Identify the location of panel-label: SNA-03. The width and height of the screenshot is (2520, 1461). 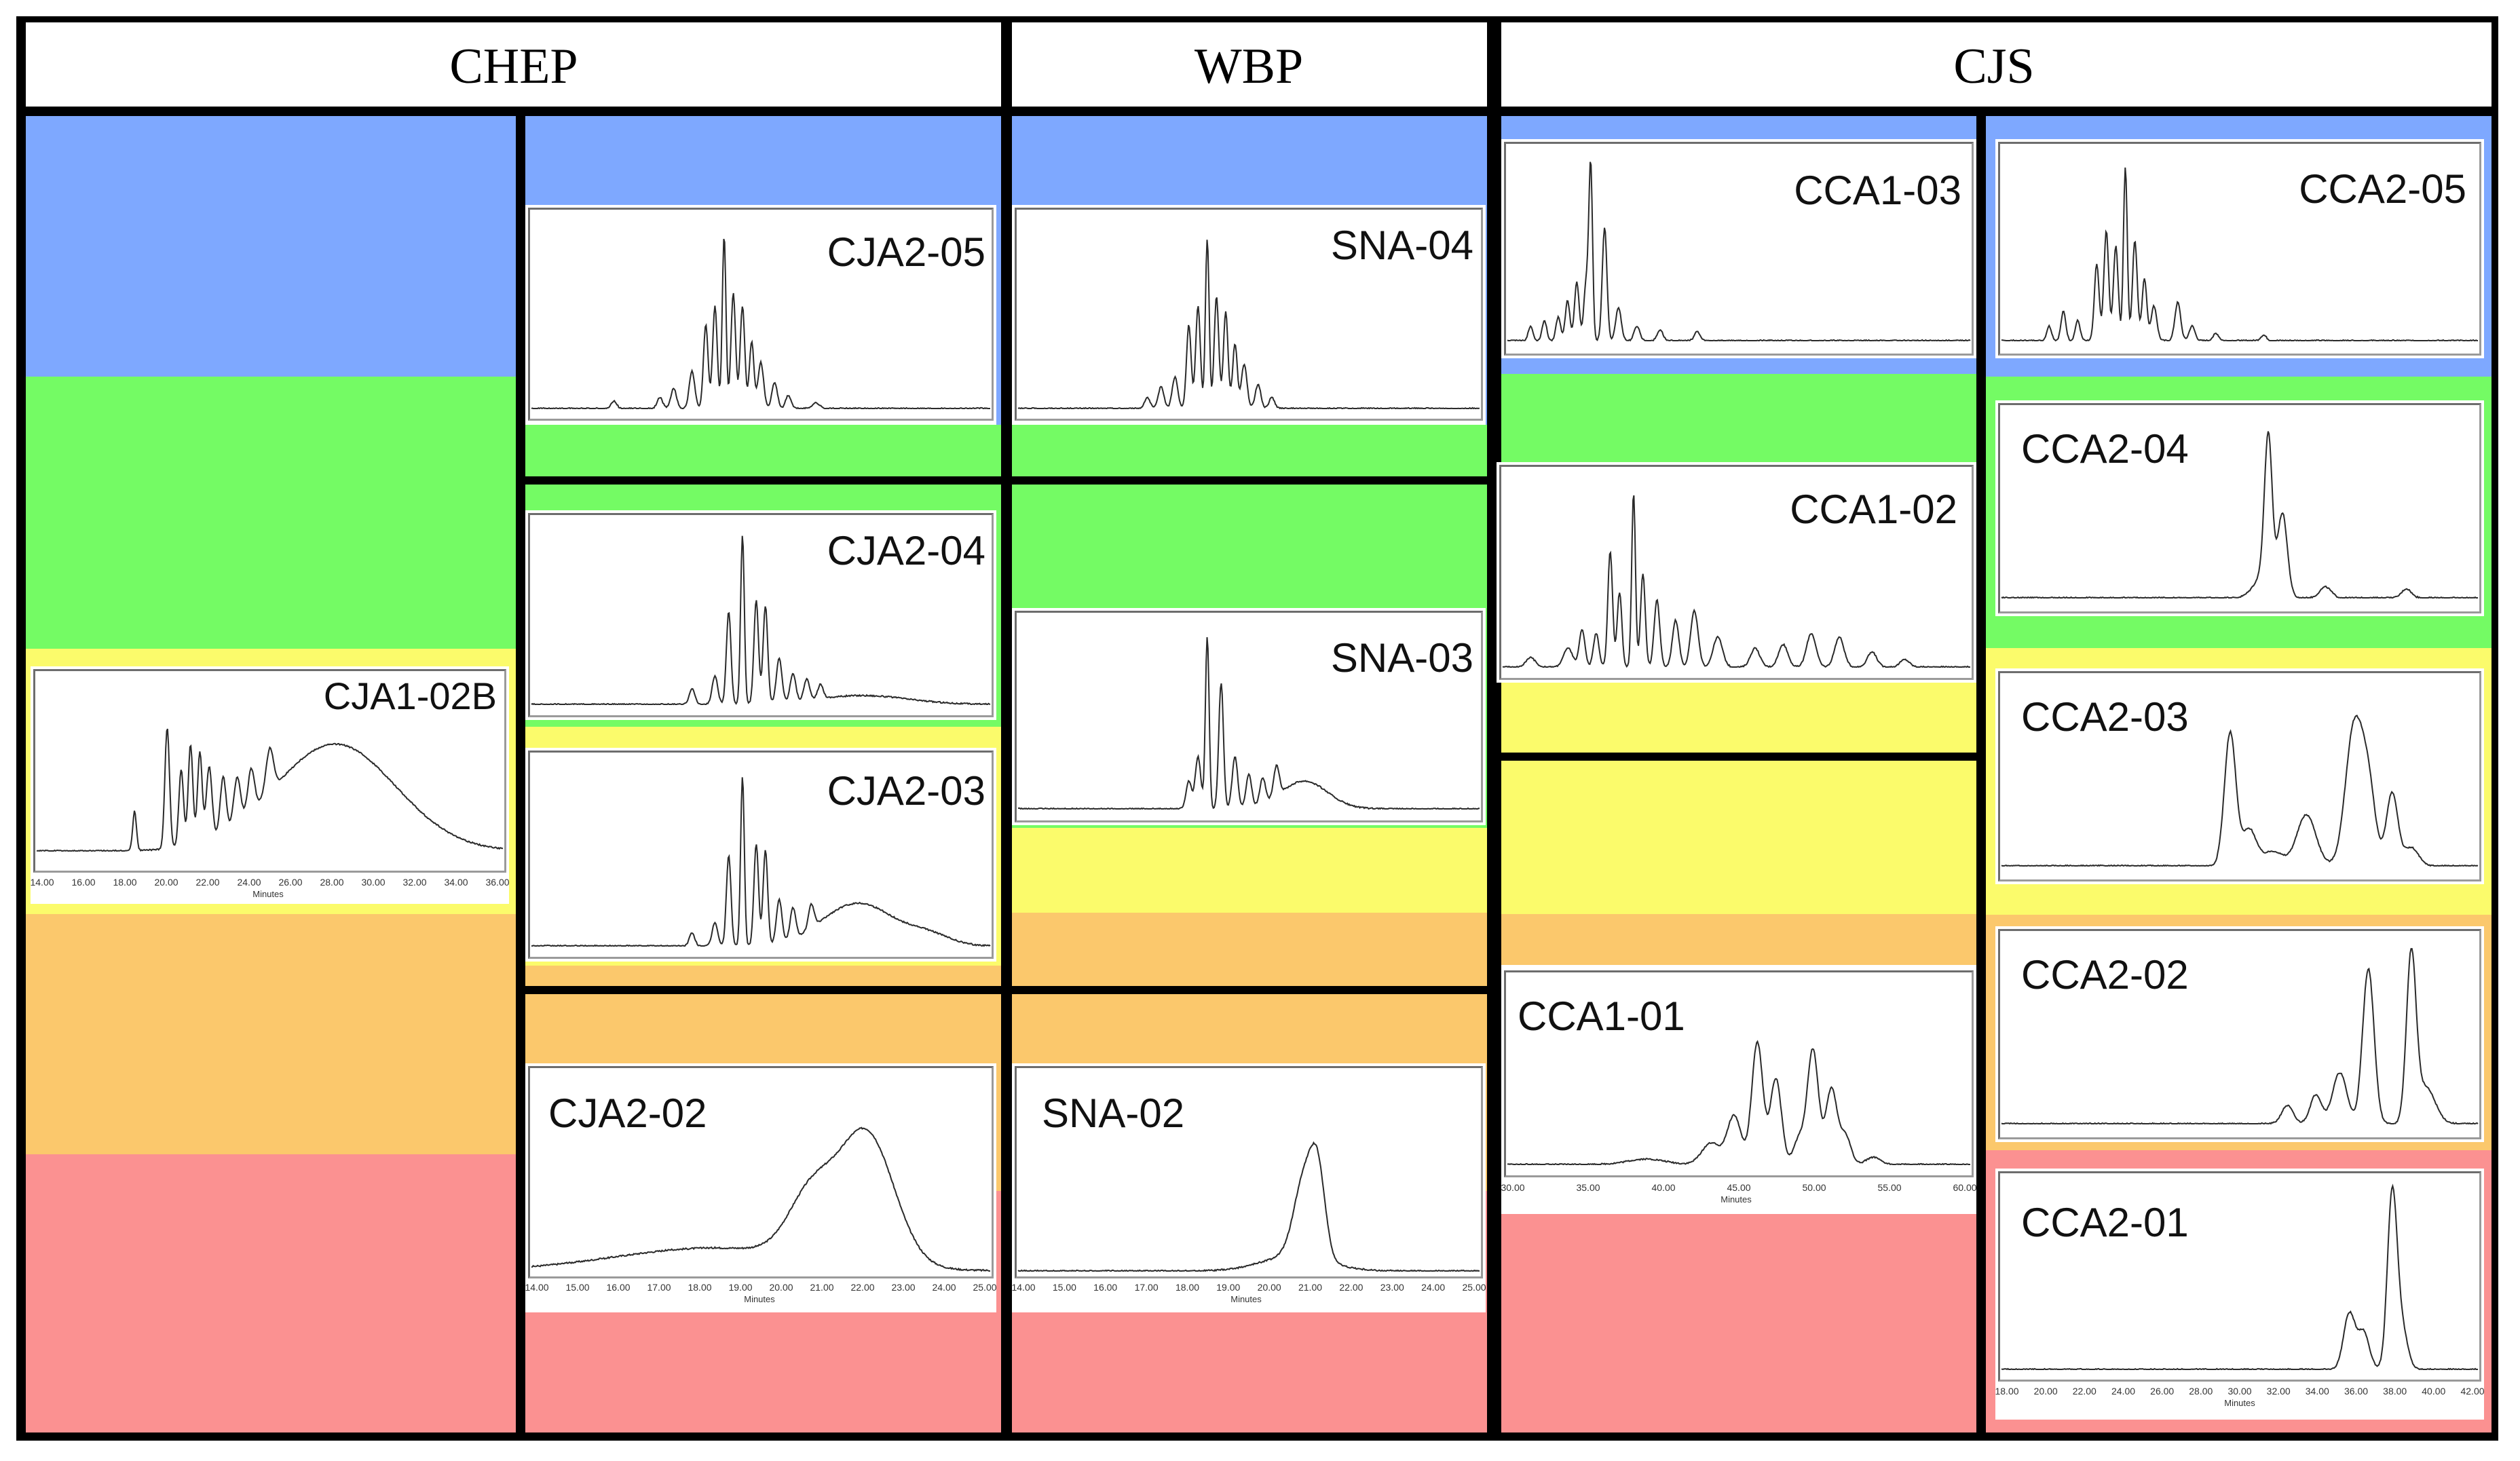
(1401, 658).